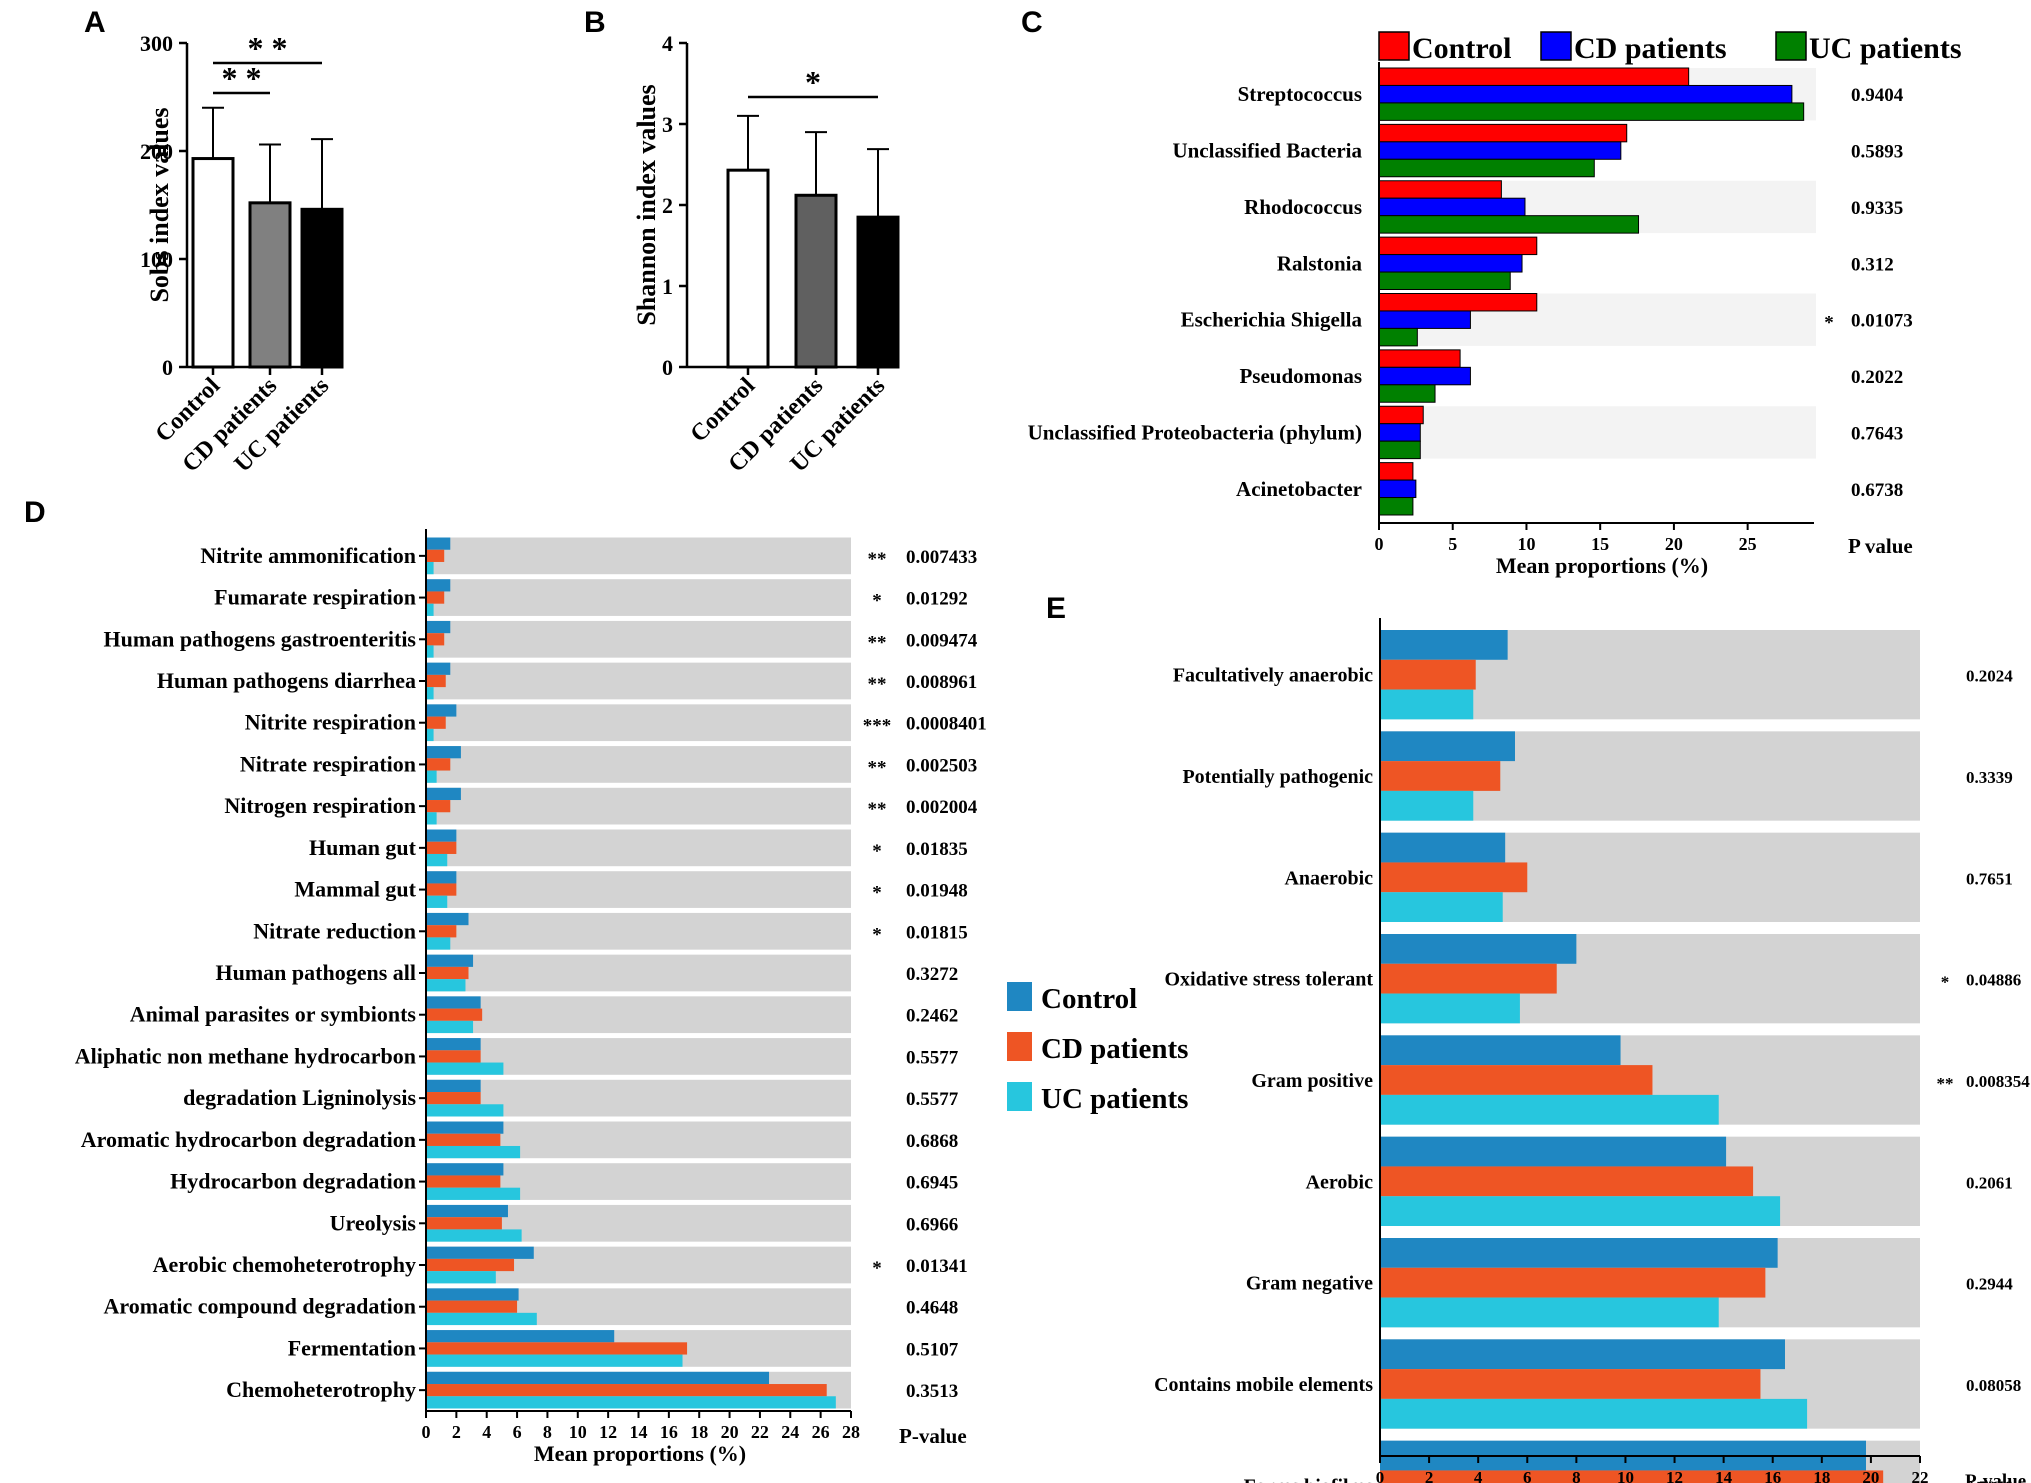 The image size is (2031, 1483). What do you see at coordinates (942, 807) in the screenshot?
I see `panel-d-p-value: 0.002004` at bounding box center [942, 807].